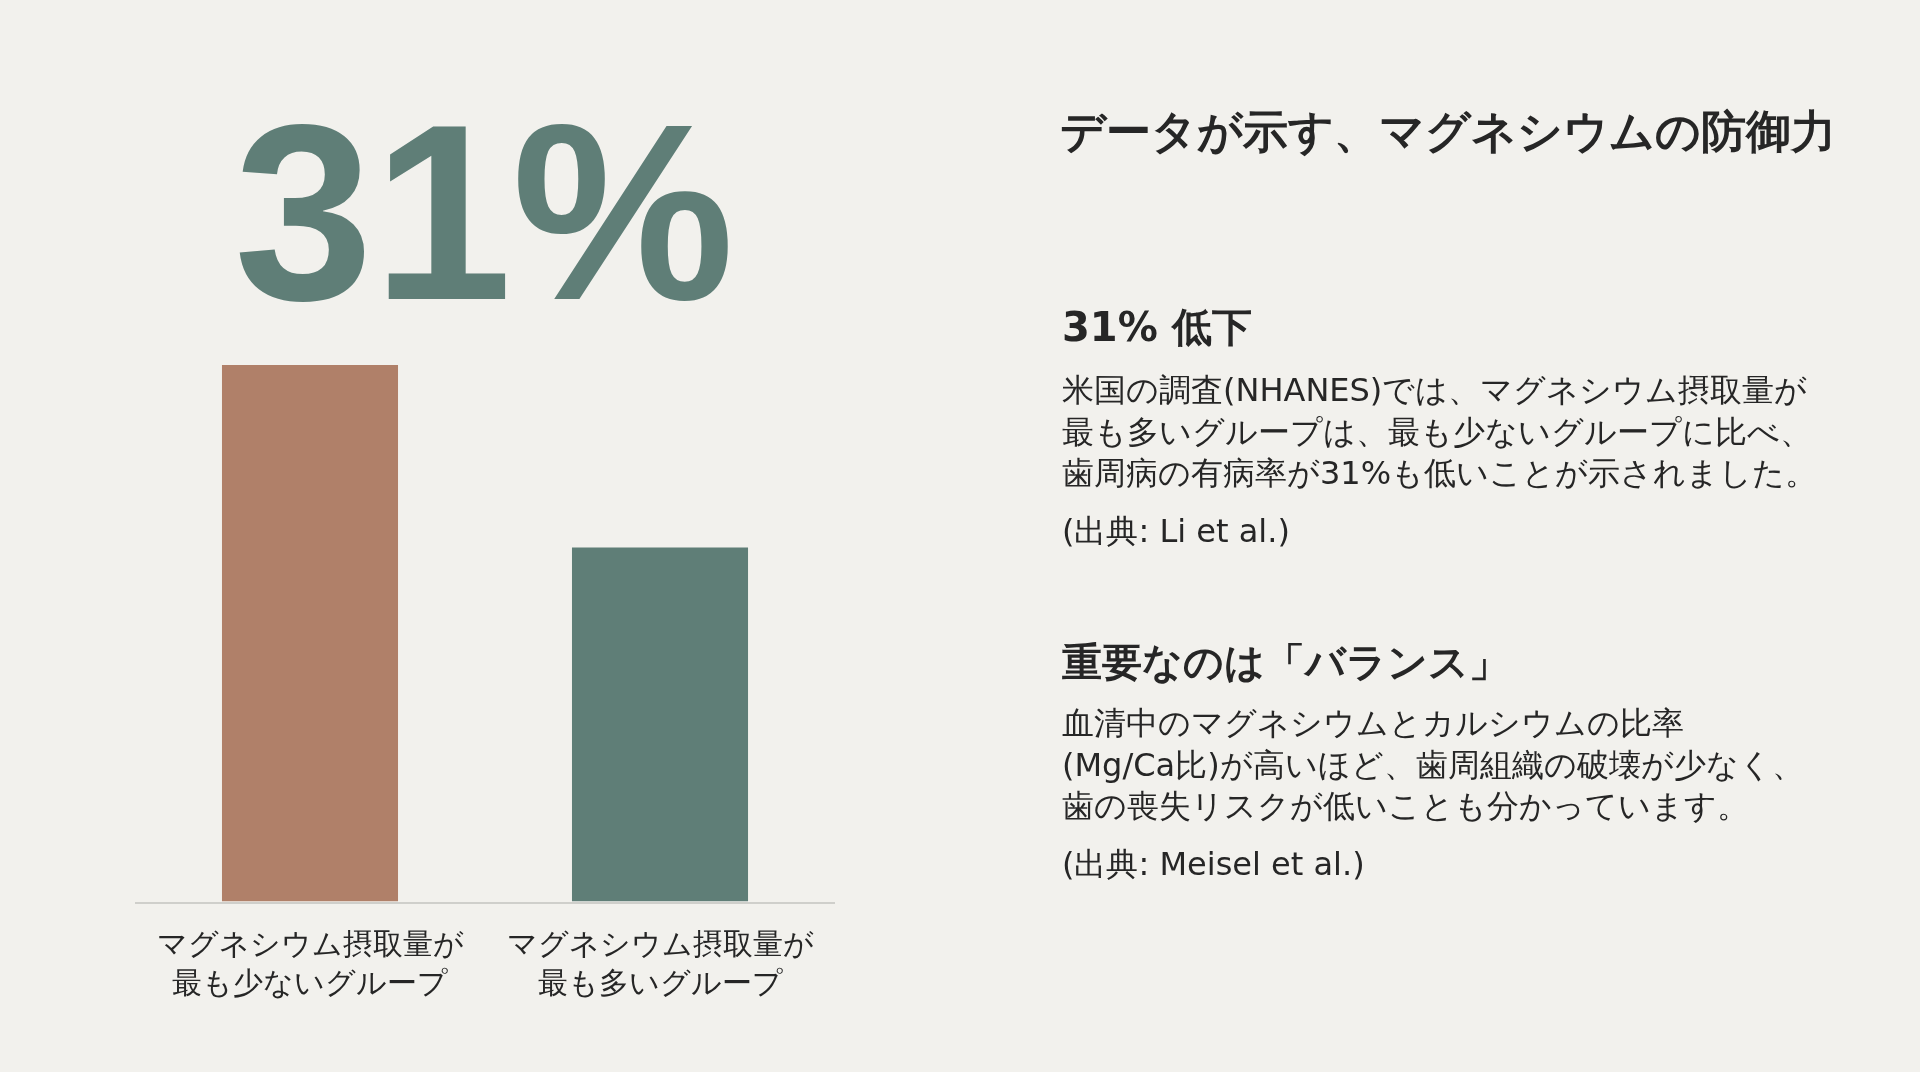  What do you see at coordinates (1285, 662) in the screenshot?
I see `text: 重要なのは「バランス」` at bounding box center [1285, 662].